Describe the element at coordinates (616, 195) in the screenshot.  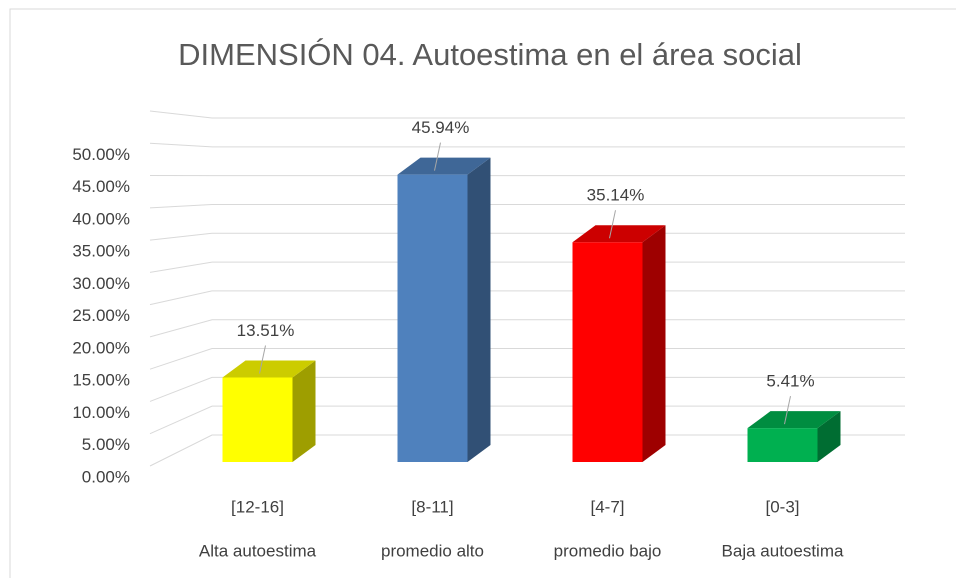
I see `data-label: 35.14%` at that location.